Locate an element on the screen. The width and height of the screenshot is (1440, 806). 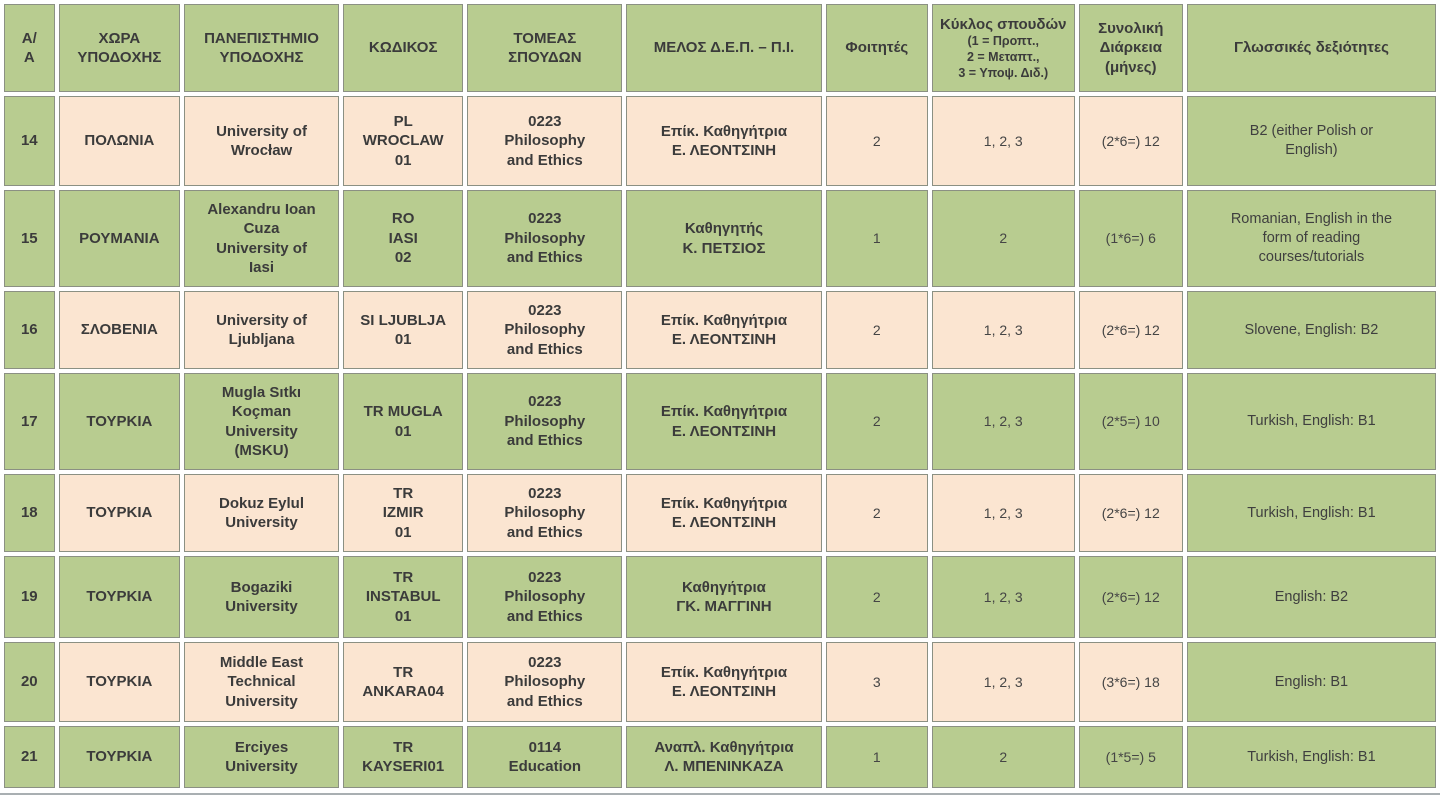
column-header-students: Φοιτητές is located at coordinates (876, 48).